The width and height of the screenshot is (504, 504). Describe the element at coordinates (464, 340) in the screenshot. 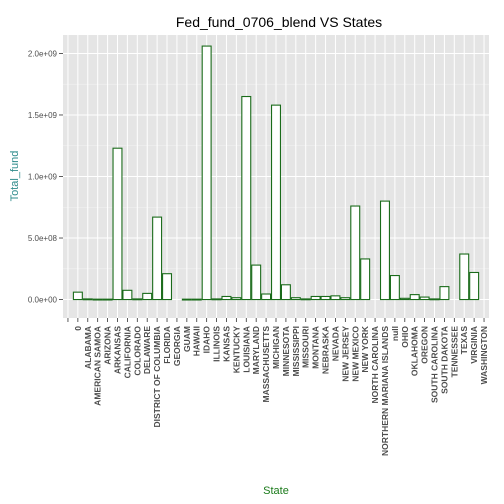

I see `x-tick-label: TEXAS` at that location.